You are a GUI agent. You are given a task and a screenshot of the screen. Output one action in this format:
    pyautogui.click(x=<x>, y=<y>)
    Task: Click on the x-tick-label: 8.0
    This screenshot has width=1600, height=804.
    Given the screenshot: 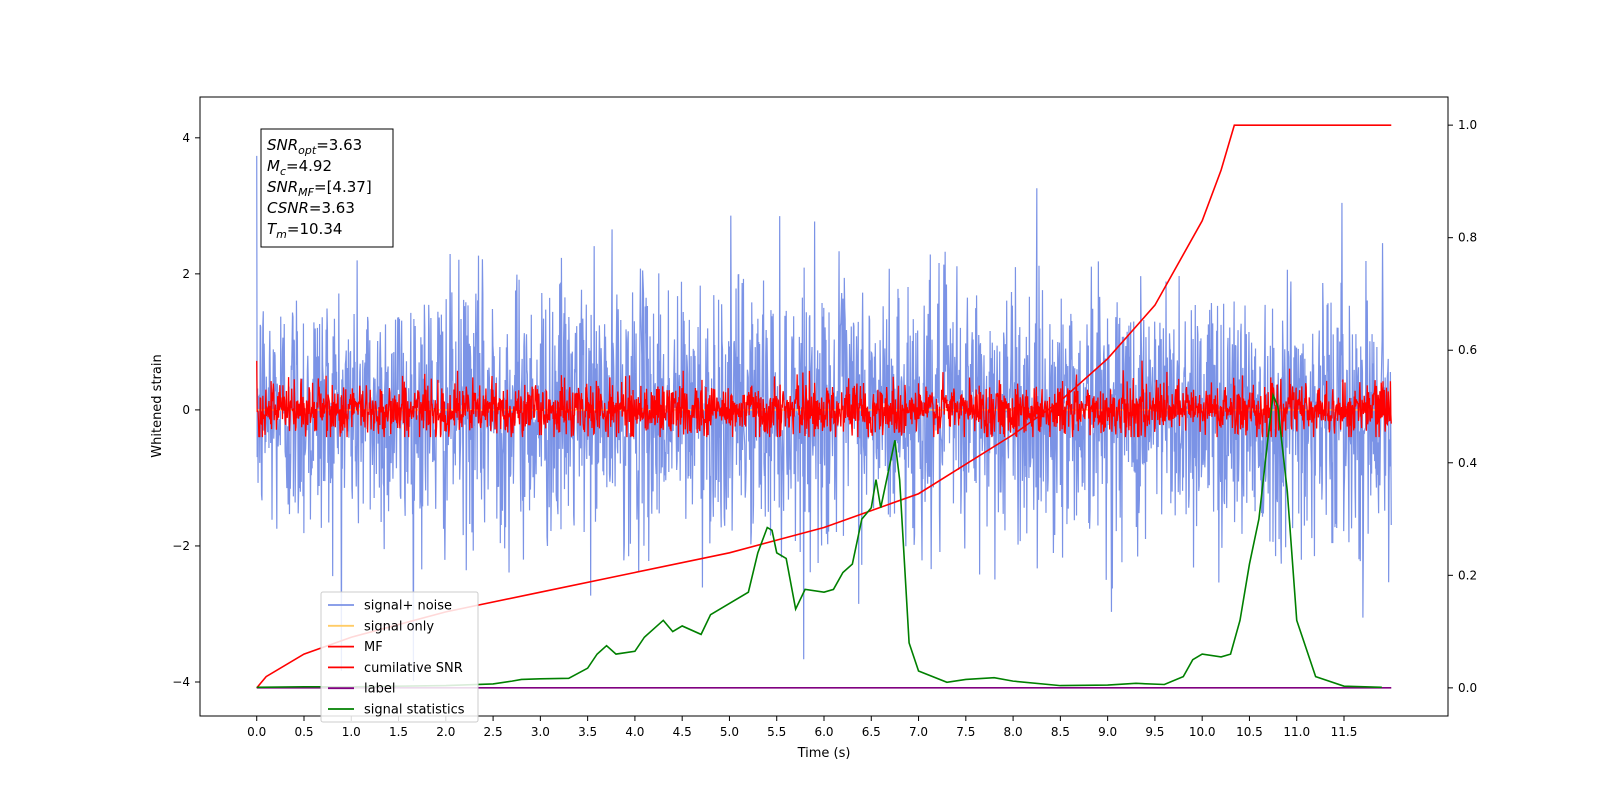 What is the action you would take?
    pyautogui.click(x=1013, y=732)
    